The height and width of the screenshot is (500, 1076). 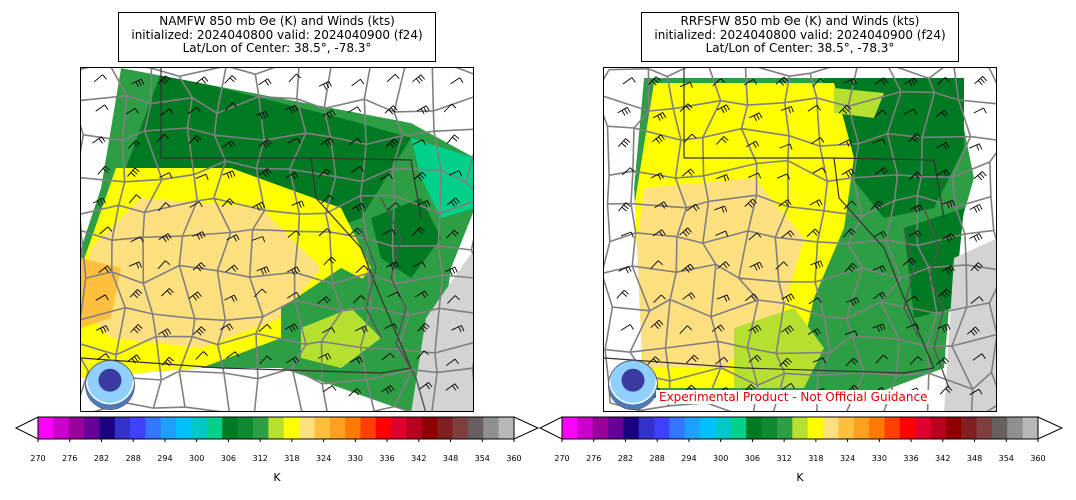 I want to click on colorbar-tick-label: 324, so click(x=847, y=458).